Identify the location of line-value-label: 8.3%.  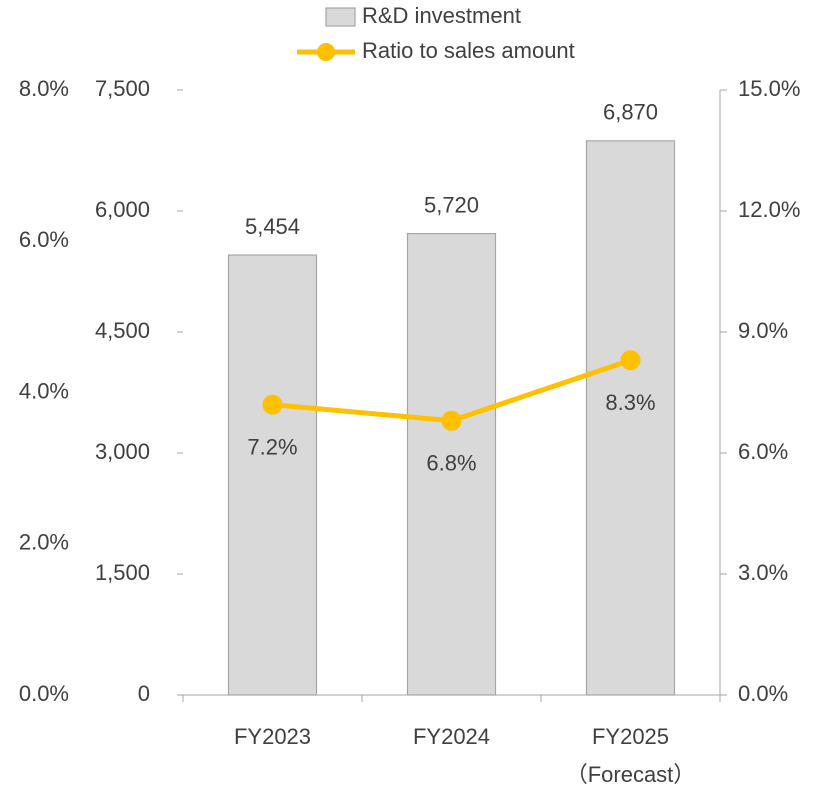
(630, 402).